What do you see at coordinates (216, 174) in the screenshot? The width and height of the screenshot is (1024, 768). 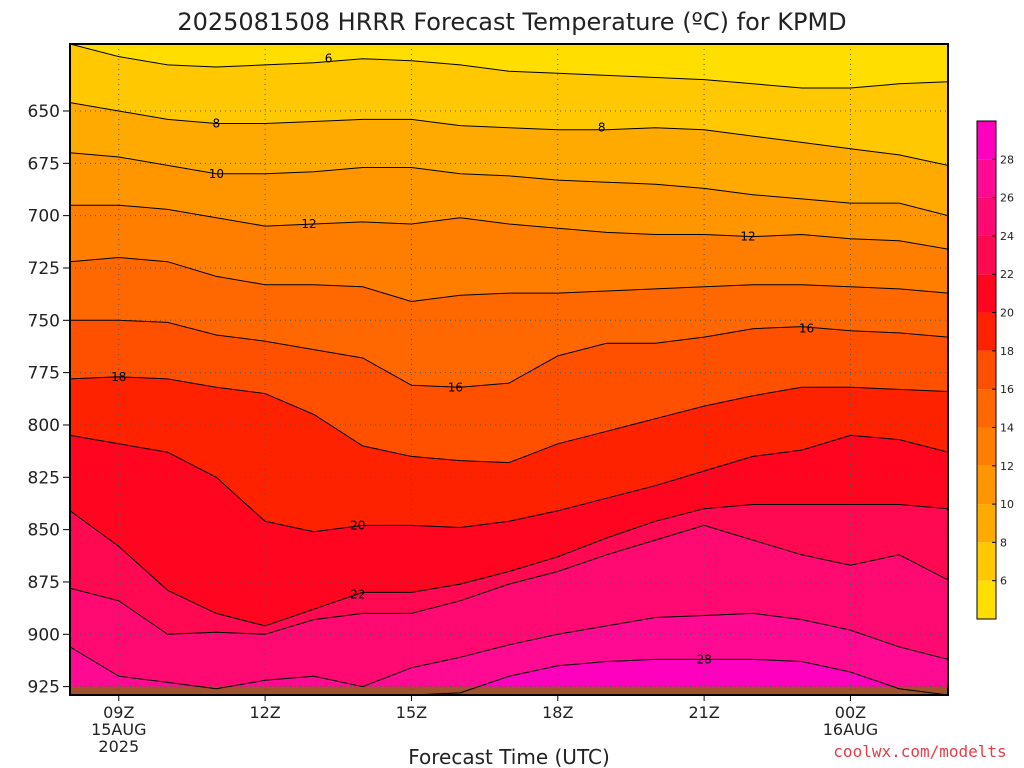 I see `contour-label: 10` at bounding box center [216, 174].